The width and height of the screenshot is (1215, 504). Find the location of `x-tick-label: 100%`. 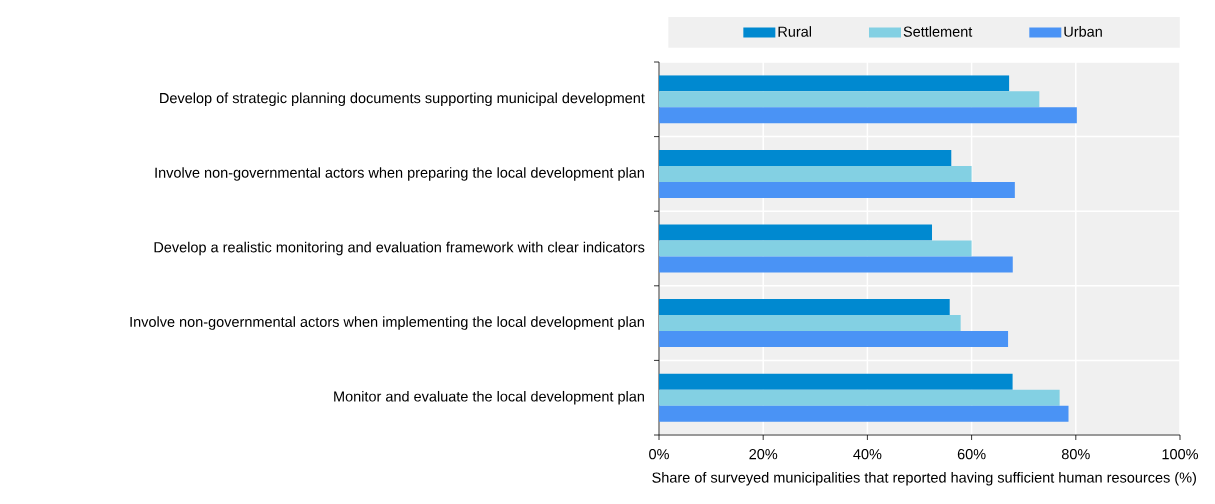

x-tick-label: 100% is located at coordinates (1180, 454).